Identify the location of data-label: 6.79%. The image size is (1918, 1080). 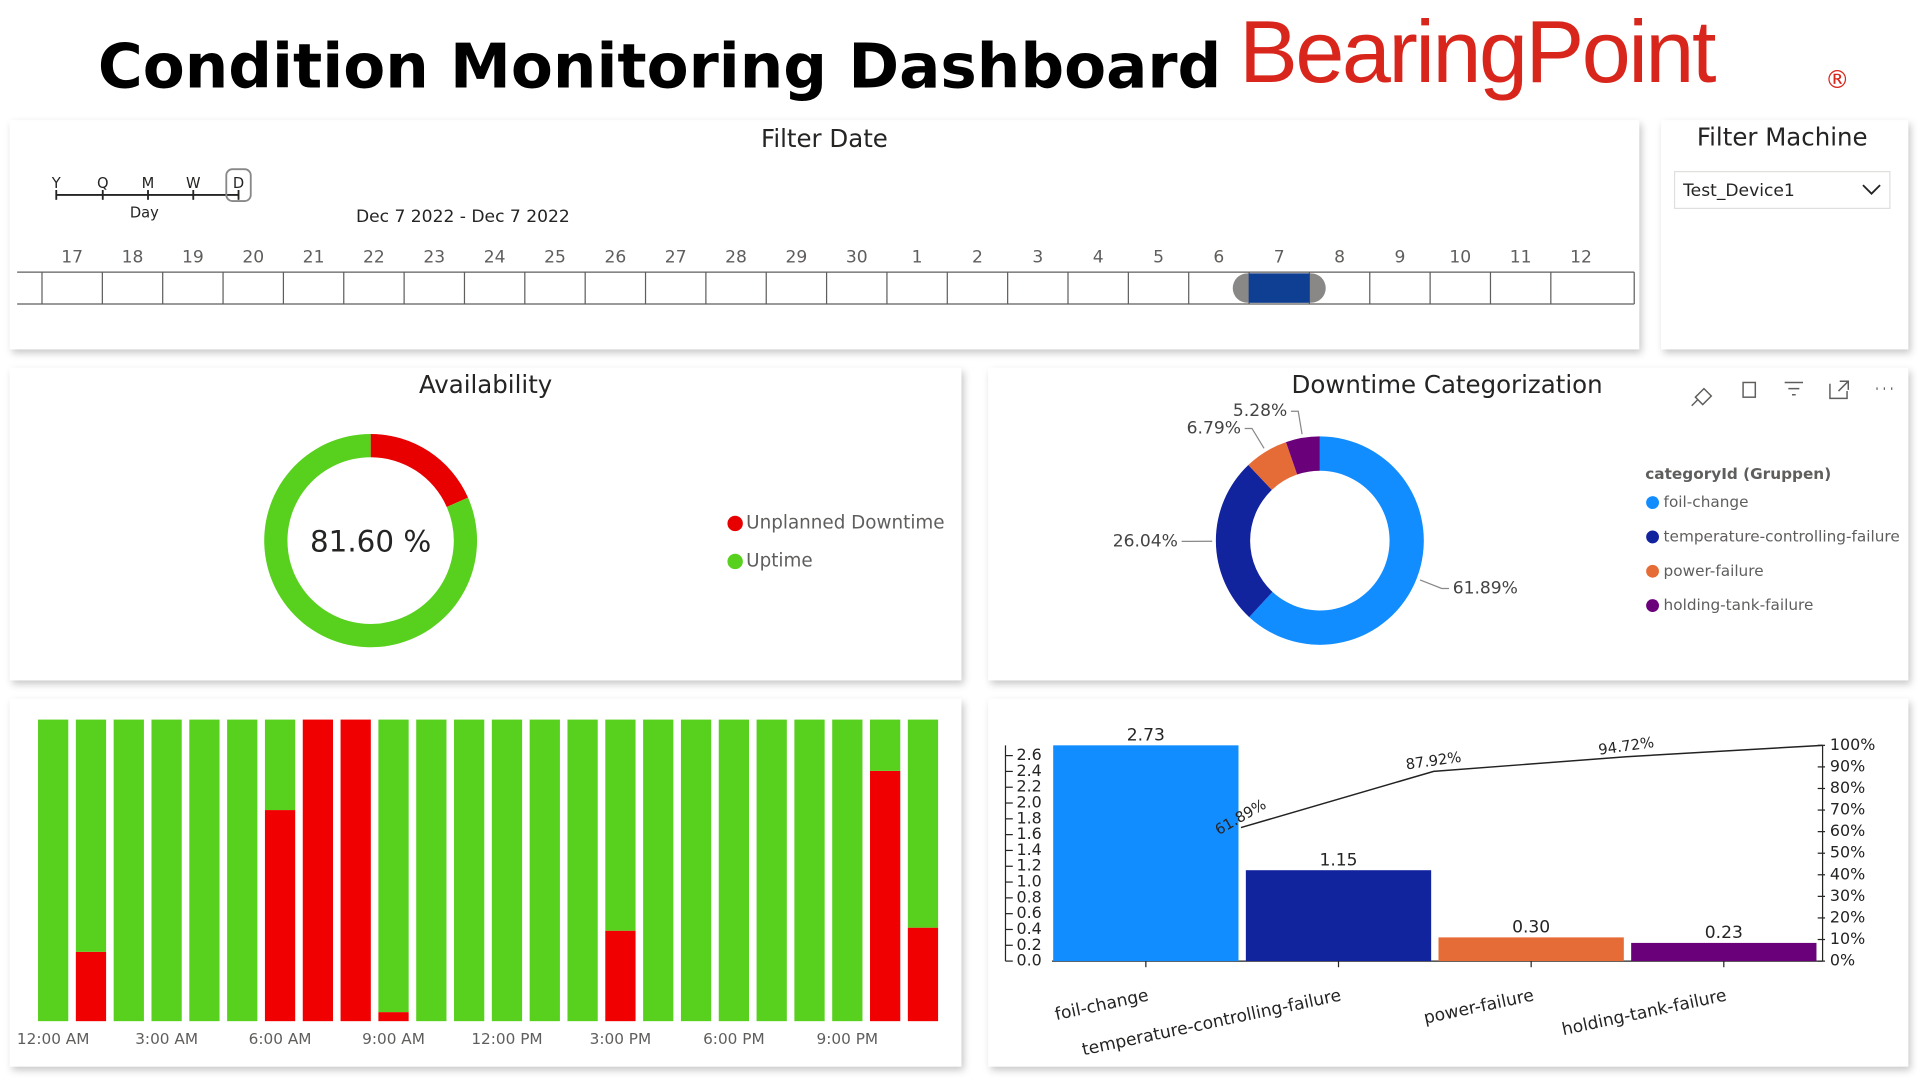
(1214, 428).